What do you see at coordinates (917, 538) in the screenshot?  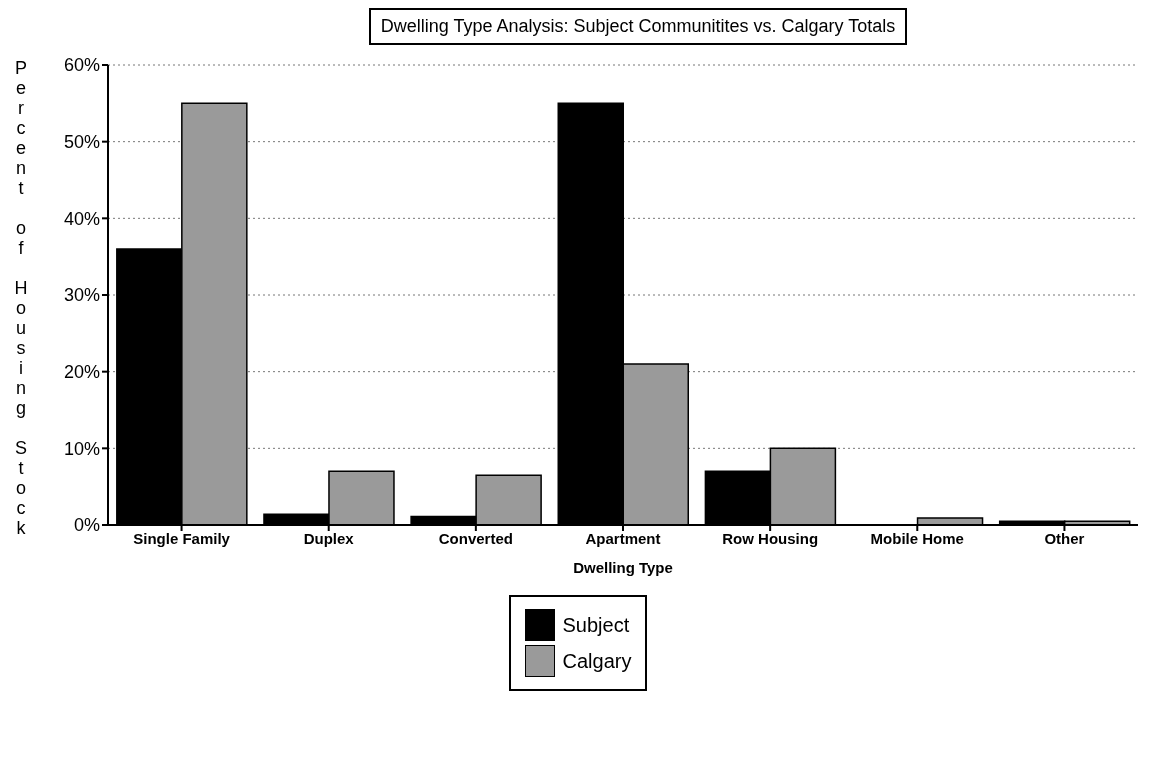 I see `x-tick-label: Mobile Home` at bounding box center [917, 538].